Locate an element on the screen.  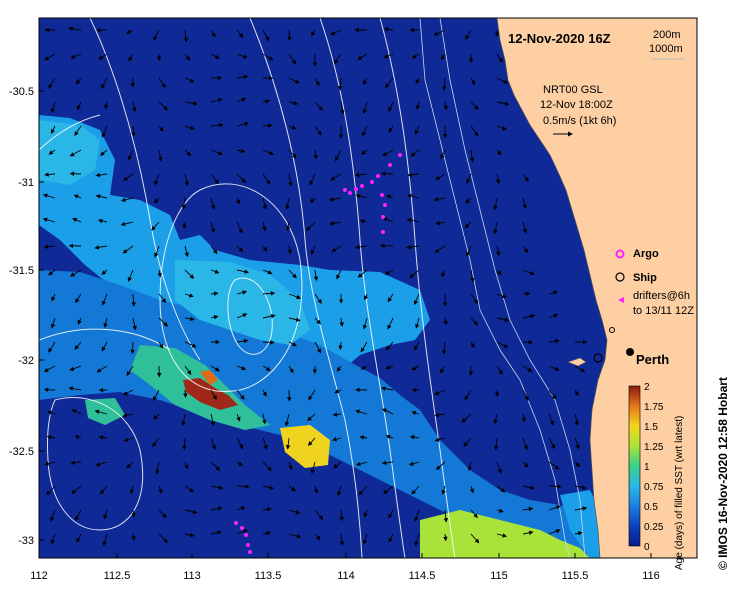
y-tick-label: -31 is located at coordinates (26, 183).